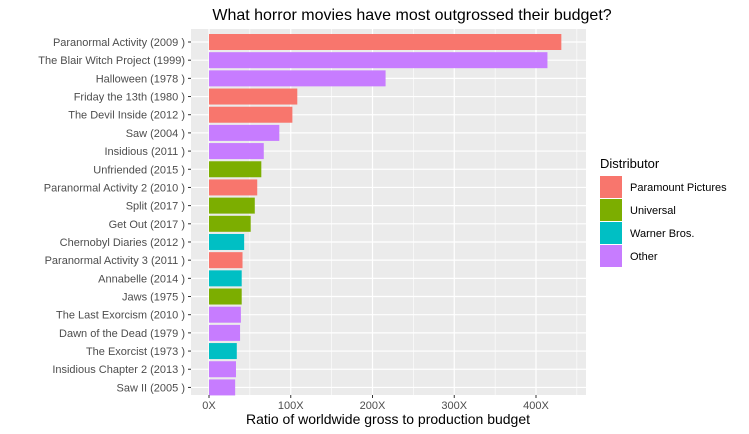  Describe the element at coordinates (153, 298) in the screenshot. I see `y-tick-label: Jaws (1975 )` at that location.